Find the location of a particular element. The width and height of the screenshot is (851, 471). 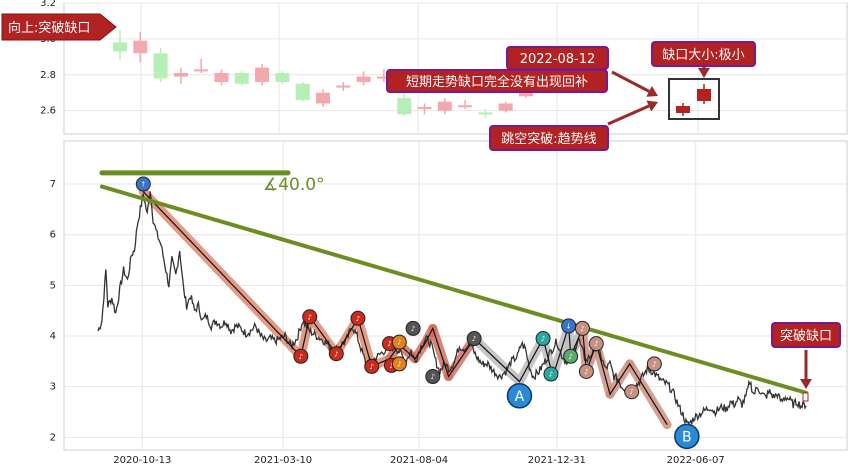

breakout-callout-box is located at coordinates (806, 335).